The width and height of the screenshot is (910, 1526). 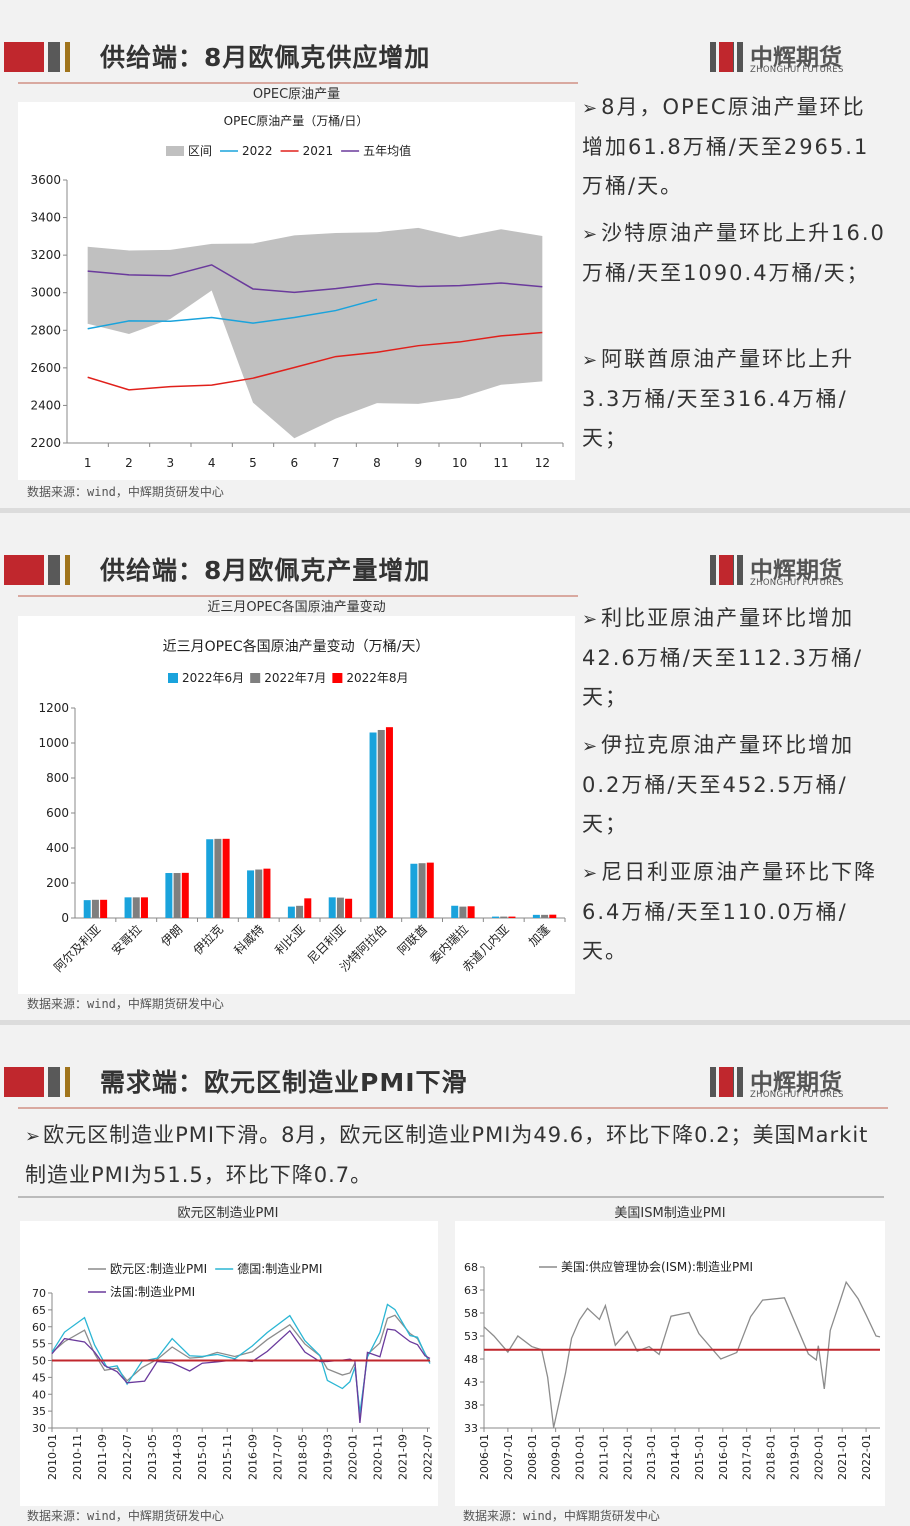 I want to click on y-tick-label: 1200, so click(x=53, y=708).